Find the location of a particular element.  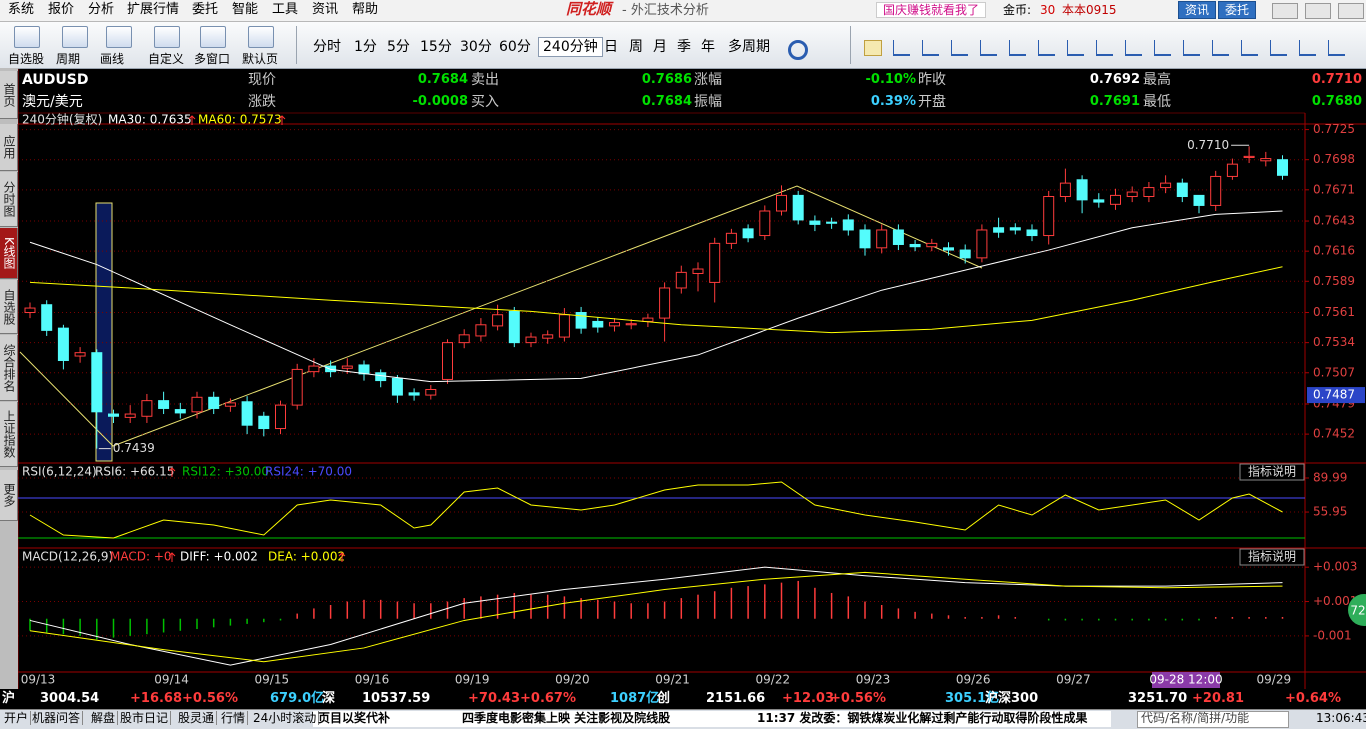

search-placeholder: 代码/名称/简拼/功能 is located at coordinates (1195, 718).